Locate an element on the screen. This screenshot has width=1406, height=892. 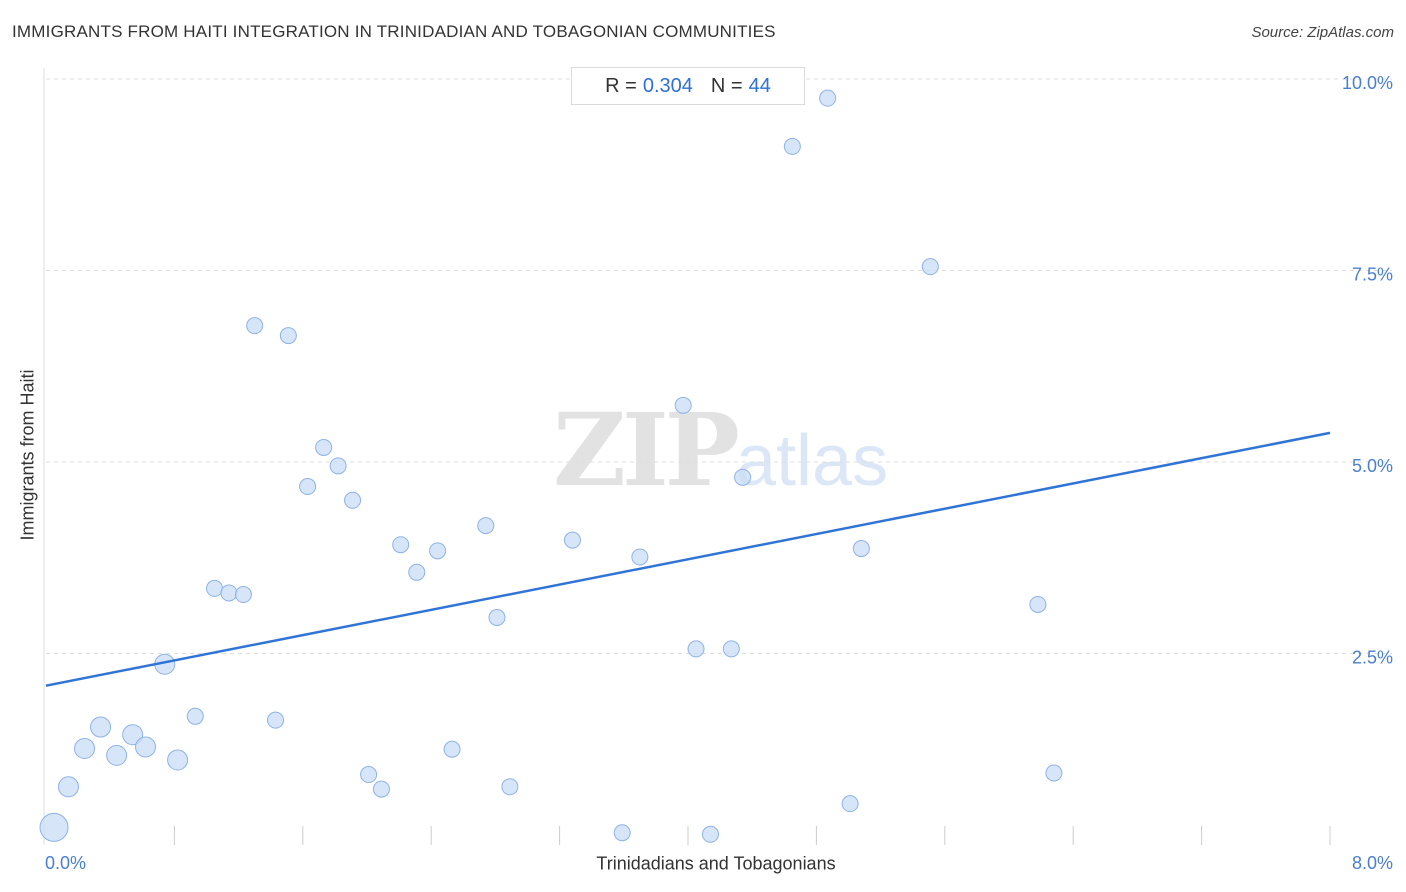
source-credit: Source: ZipAtlas.com is located at coordinates (1322, 32).